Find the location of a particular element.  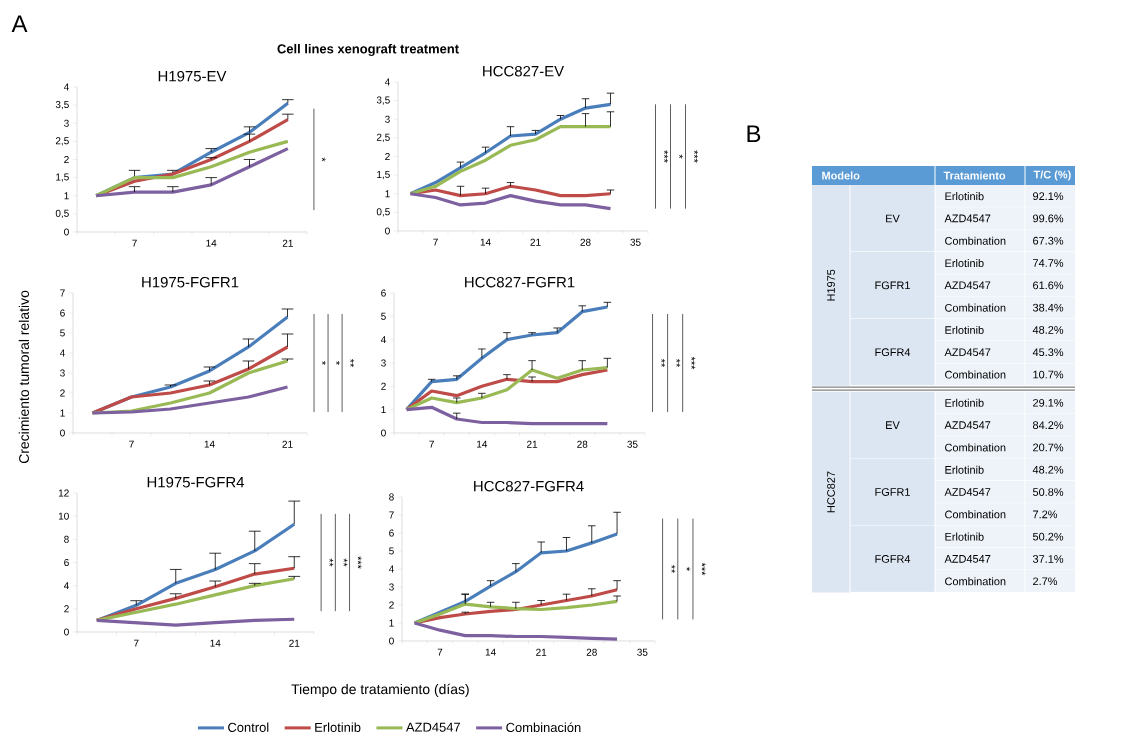

y-tick-label: 10 is located at coordinates (63, 516).